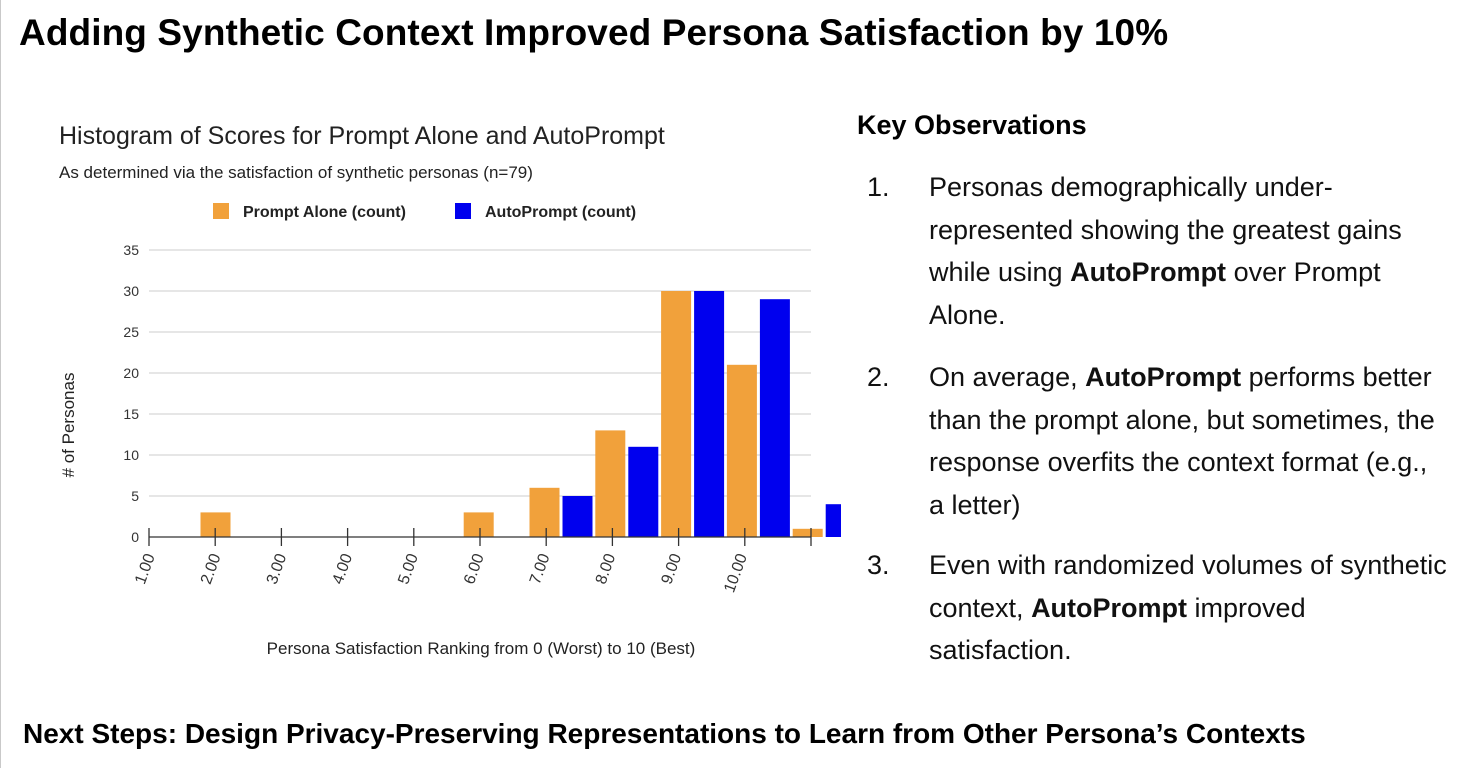 The image size is (1464, 768). I want to click on y-tick-label: 20, so click(131, 373).